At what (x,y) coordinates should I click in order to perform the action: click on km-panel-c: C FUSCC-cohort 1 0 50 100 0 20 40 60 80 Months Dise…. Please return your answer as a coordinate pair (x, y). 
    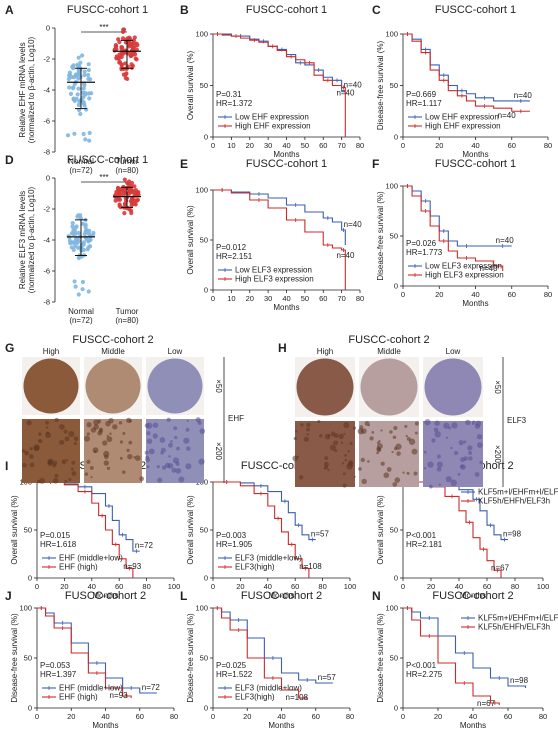
    Looking at the image, I should click on (462, 81).